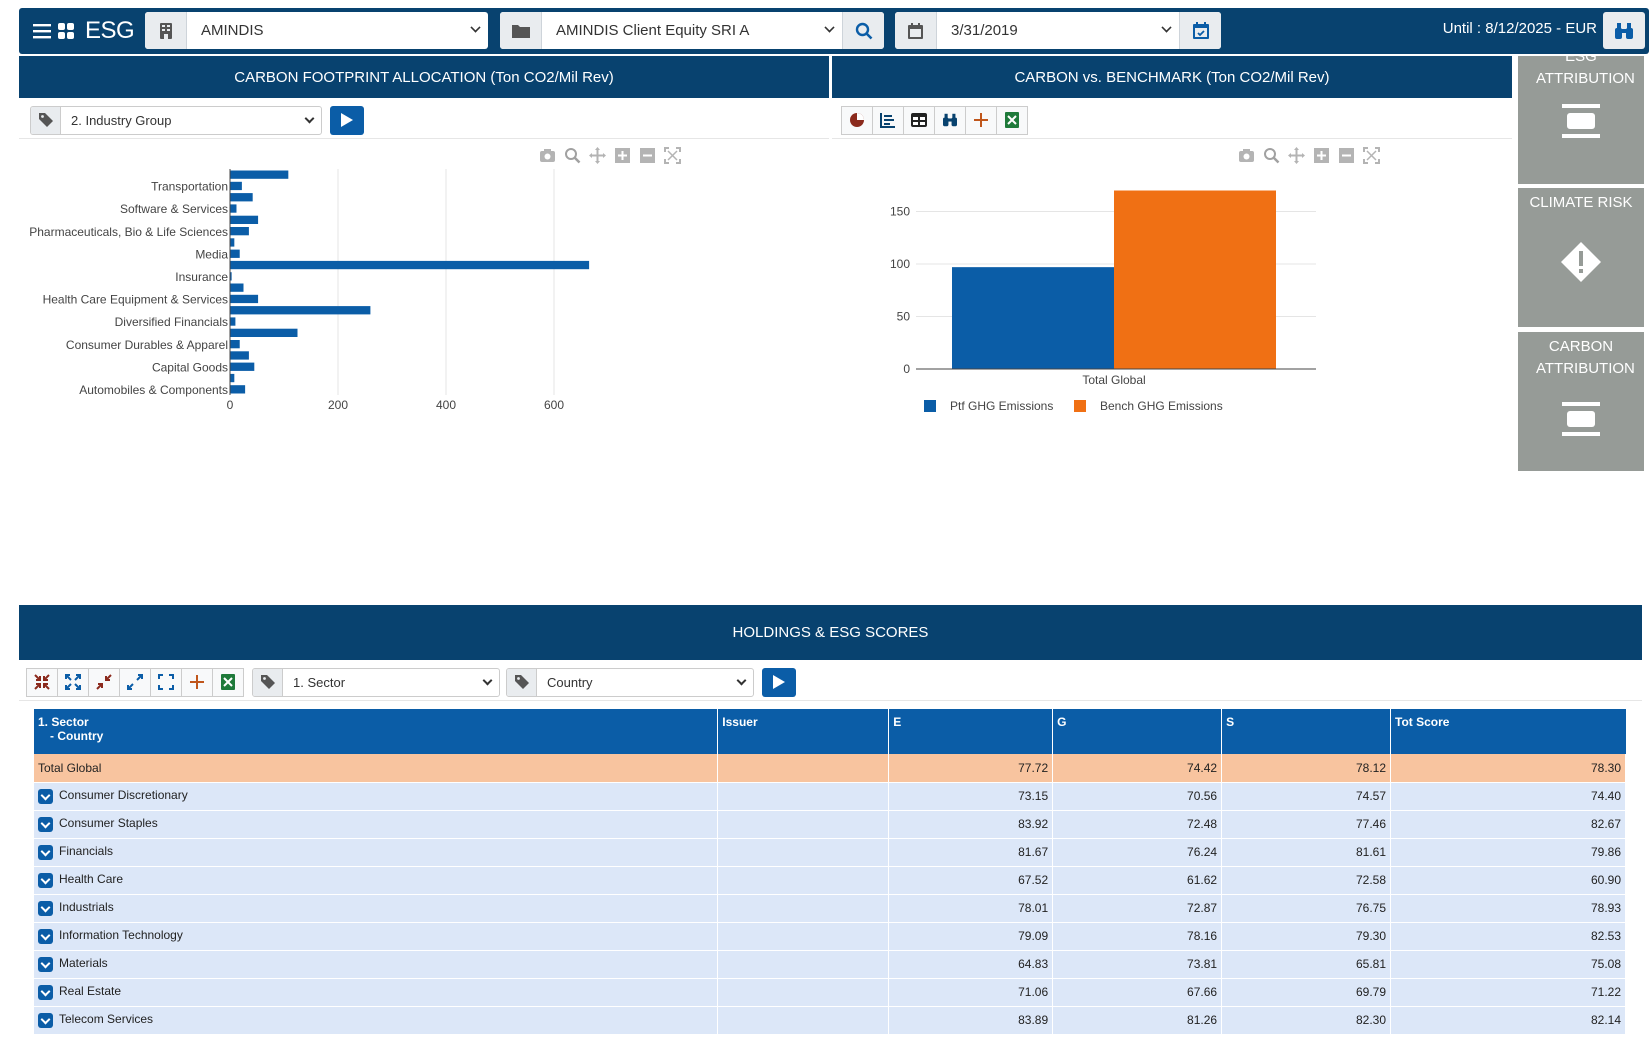 Image resolution: width=1651 pixels, height=1049 pixels. What do you see at coordinates (121, 935) in the screenshot?
I see `row-label: Information Technology` at bounding box center [121, 935].